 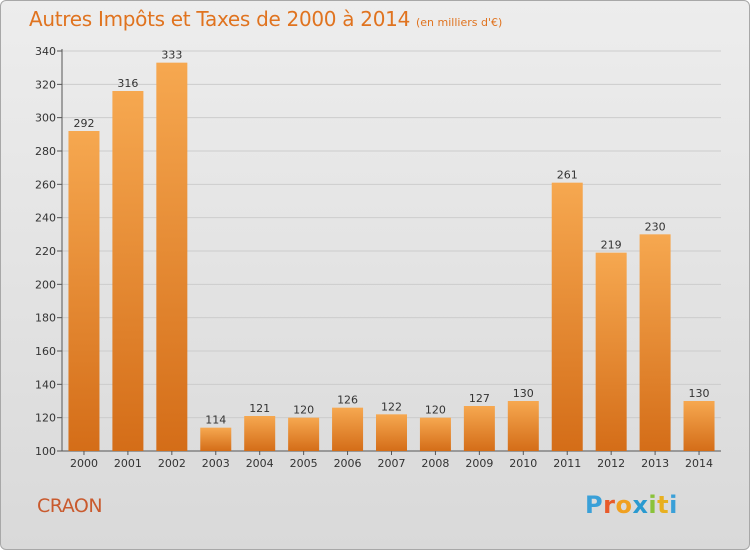 I want to click on value-label: 126, so click(x=347, y=400).